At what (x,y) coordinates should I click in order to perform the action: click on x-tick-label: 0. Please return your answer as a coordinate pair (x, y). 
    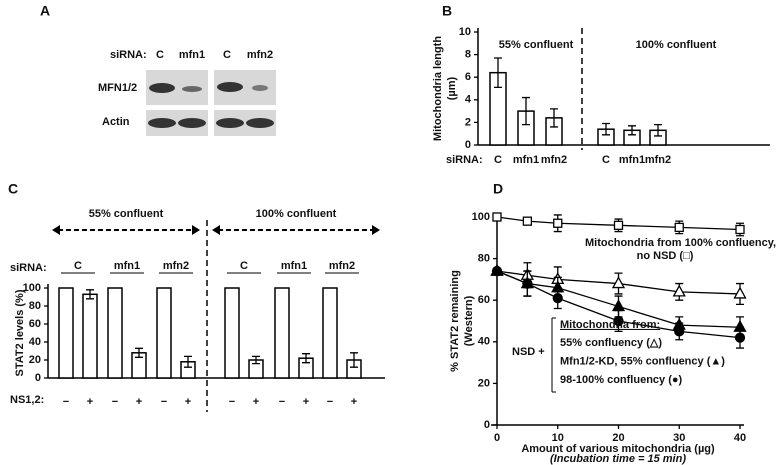
    Looking at the image, I should click on (497, 438).